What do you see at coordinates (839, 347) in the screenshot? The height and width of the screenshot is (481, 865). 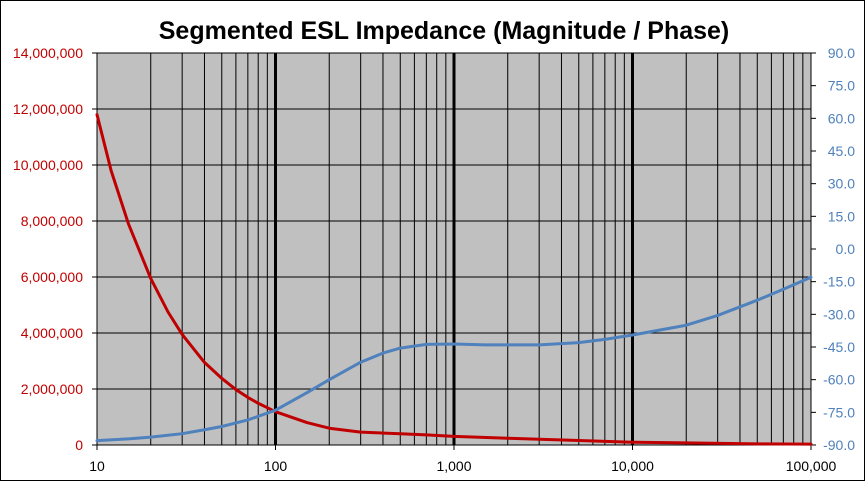 I see `right-tick-label: -45.0` at bounding box center [839, 347].